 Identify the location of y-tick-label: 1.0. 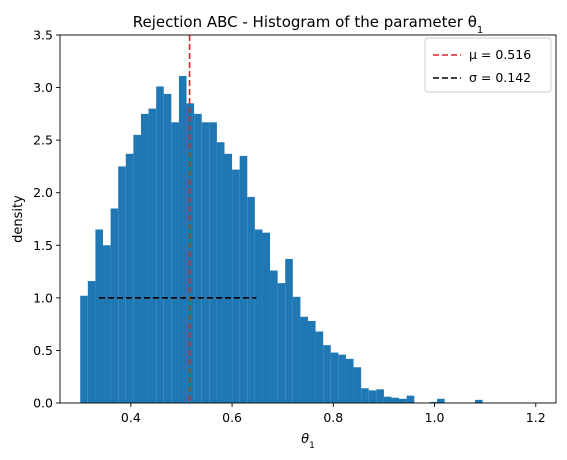
(43, 297).